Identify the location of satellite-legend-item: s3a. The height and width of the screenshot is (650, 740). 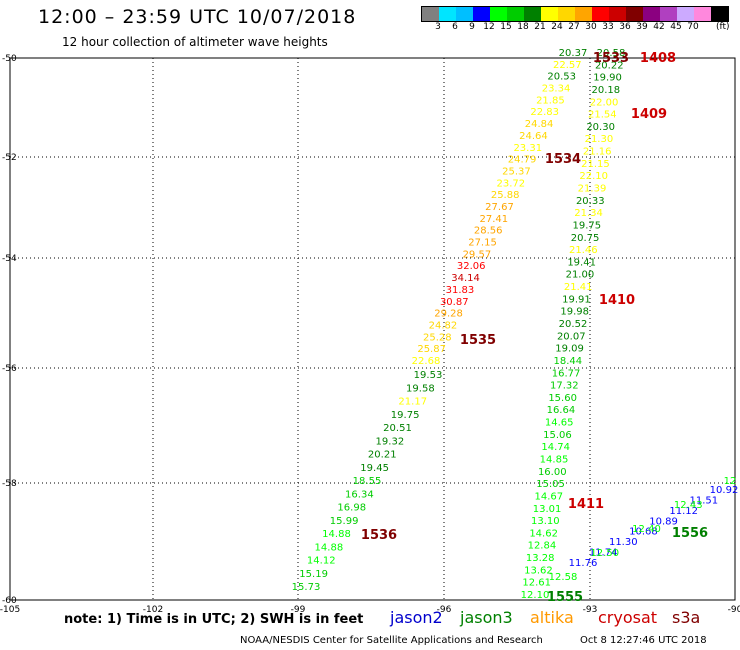
(686, 617).